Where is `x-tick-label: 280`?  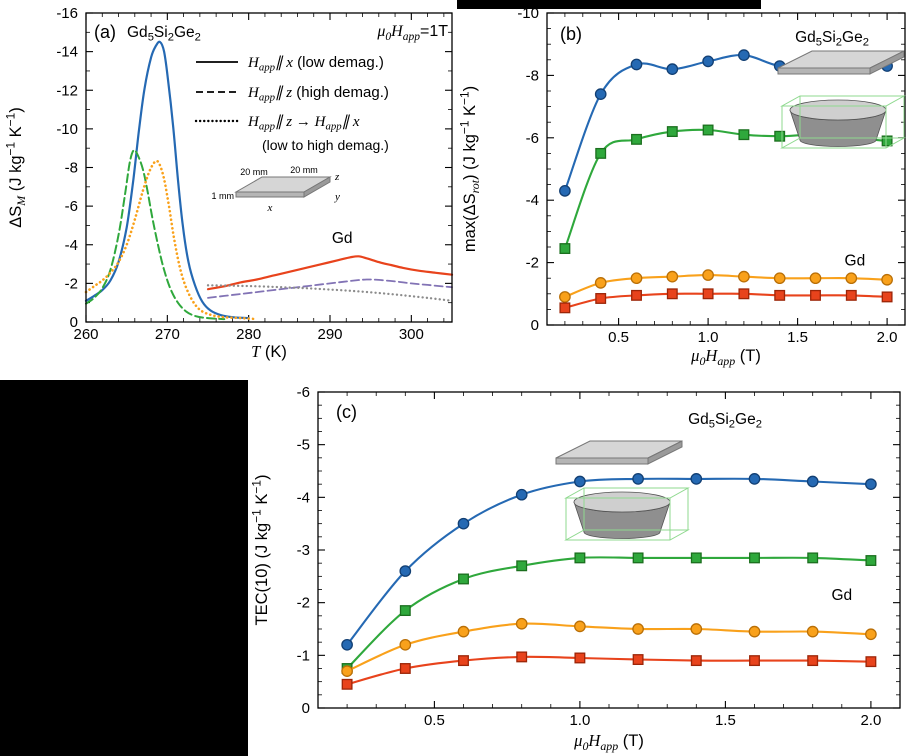 x-tick-label: 280 is located at coordinates (248, 334).